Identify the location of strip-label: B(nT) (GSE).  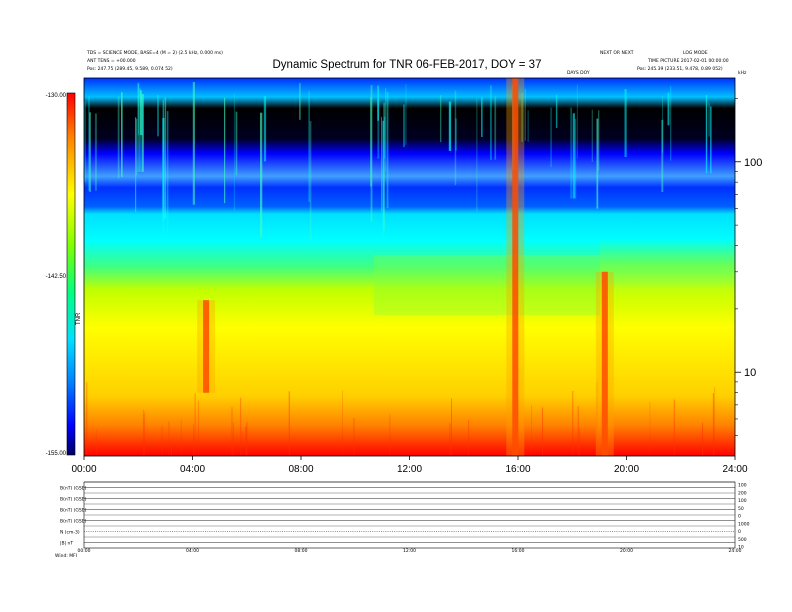
(73, 500).